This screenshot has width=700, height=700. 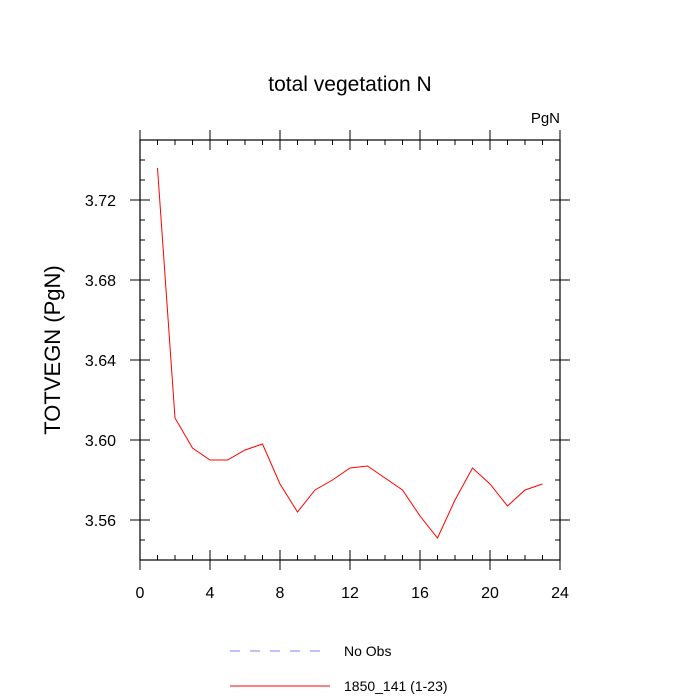 I want to click on x-tick-label: 20, so click(x=490, y=593).